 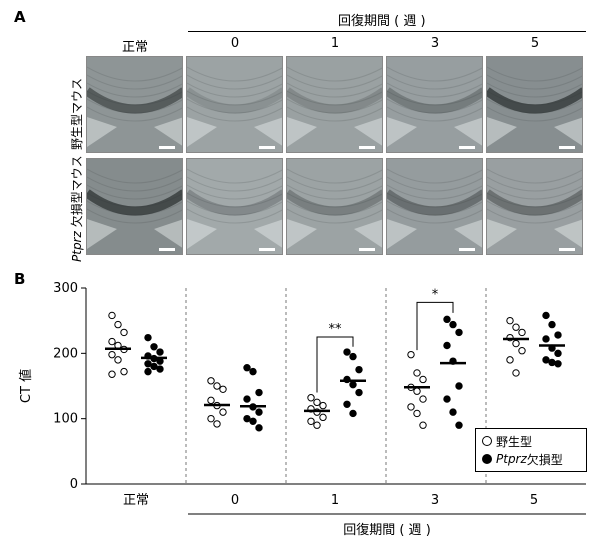 What do you see at coordinates (487, 441) in the screenshot?
I see `open-circle-marker` at bounding box center [487, 441].